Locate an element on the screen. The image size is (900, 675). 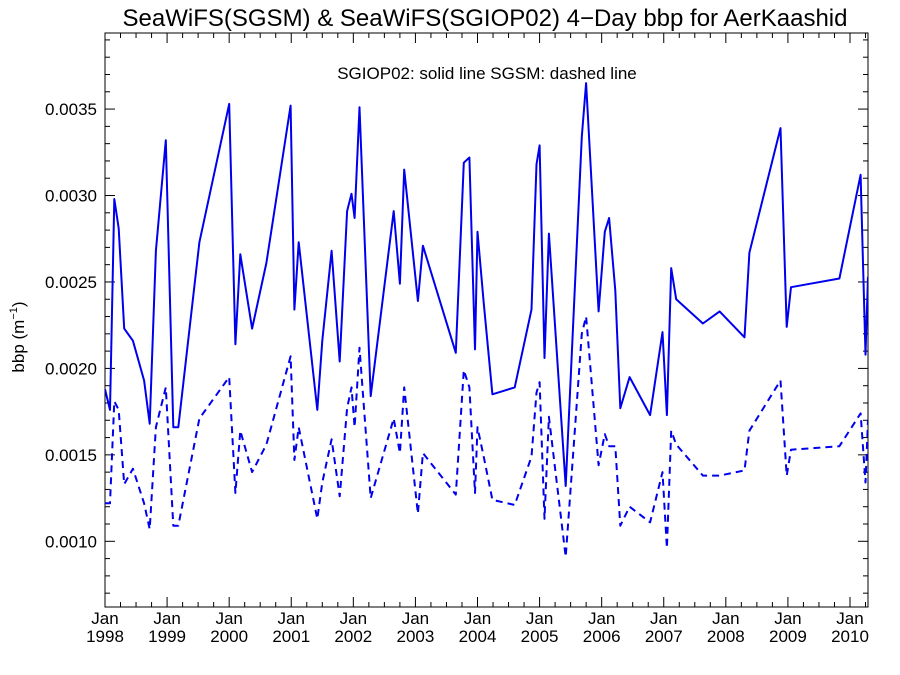
svg-text: bbp (m−1) is located at coordinates (18, 336).